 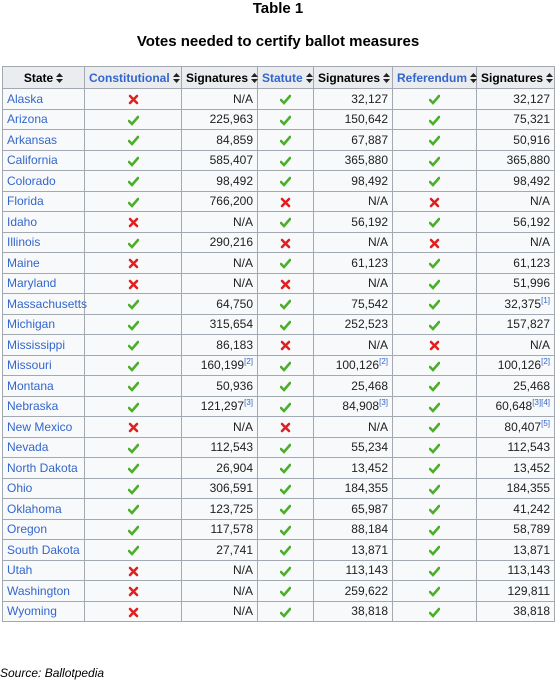 I want to click on state-cell: Illinois, so click(x=43, y=242).